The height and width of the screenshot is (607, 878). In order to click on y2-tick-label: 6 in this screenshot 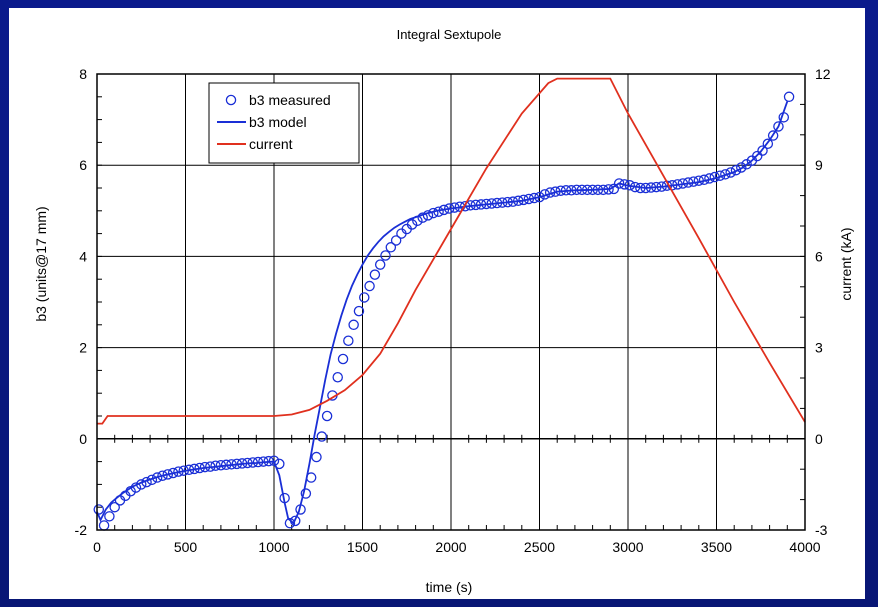, I will do `click(819, 256)`.